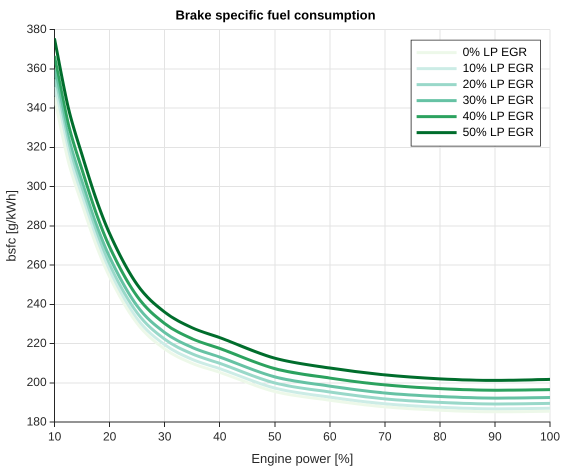 This screenshot has width=563, height=471. What do you see at coordinates (550, 437) in the screenshot?
I see `x-tick-label: 100` at bounding box center [550, 437].